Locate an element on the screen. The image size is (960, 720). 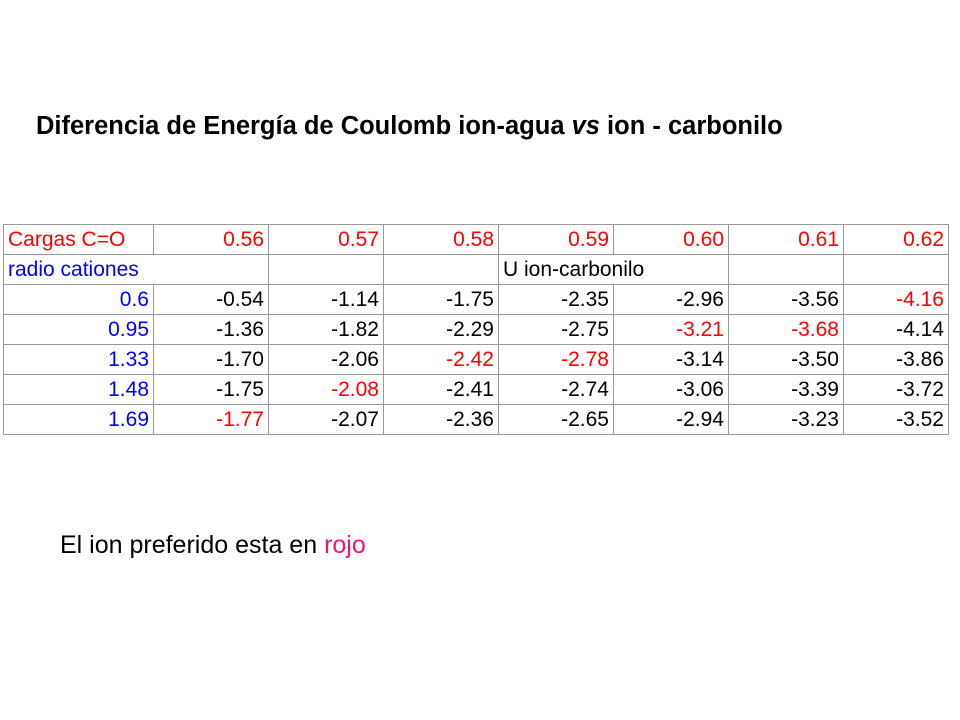
energy-cell-preferred: -2.78 is located at coordinates (556, 359).